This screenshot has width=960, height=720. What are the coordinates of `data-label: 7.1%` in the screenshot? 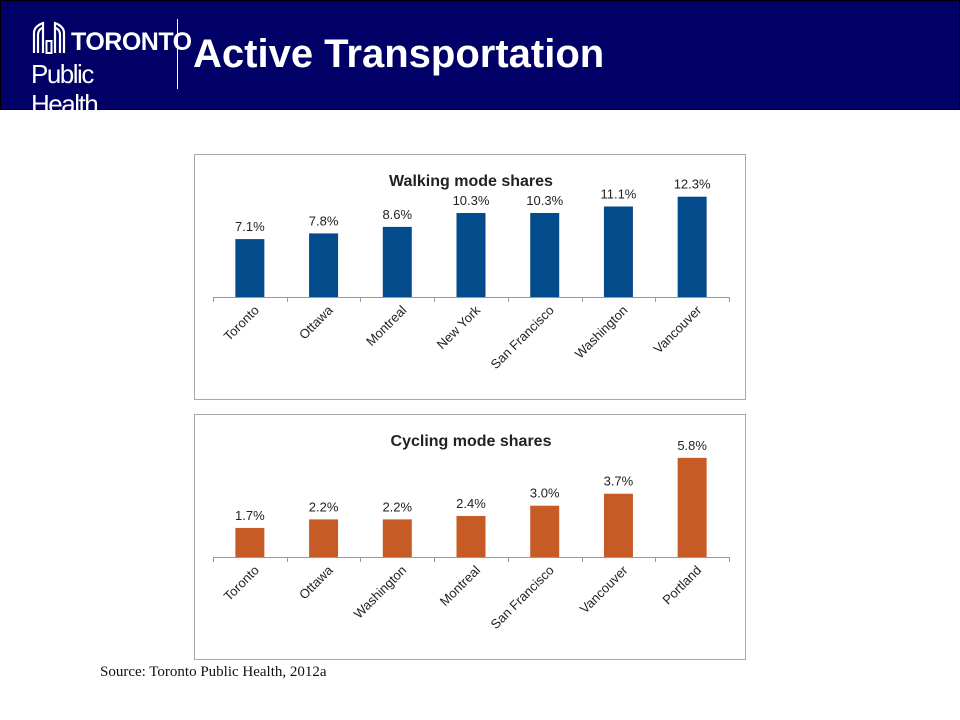 It's located at (250, 226).